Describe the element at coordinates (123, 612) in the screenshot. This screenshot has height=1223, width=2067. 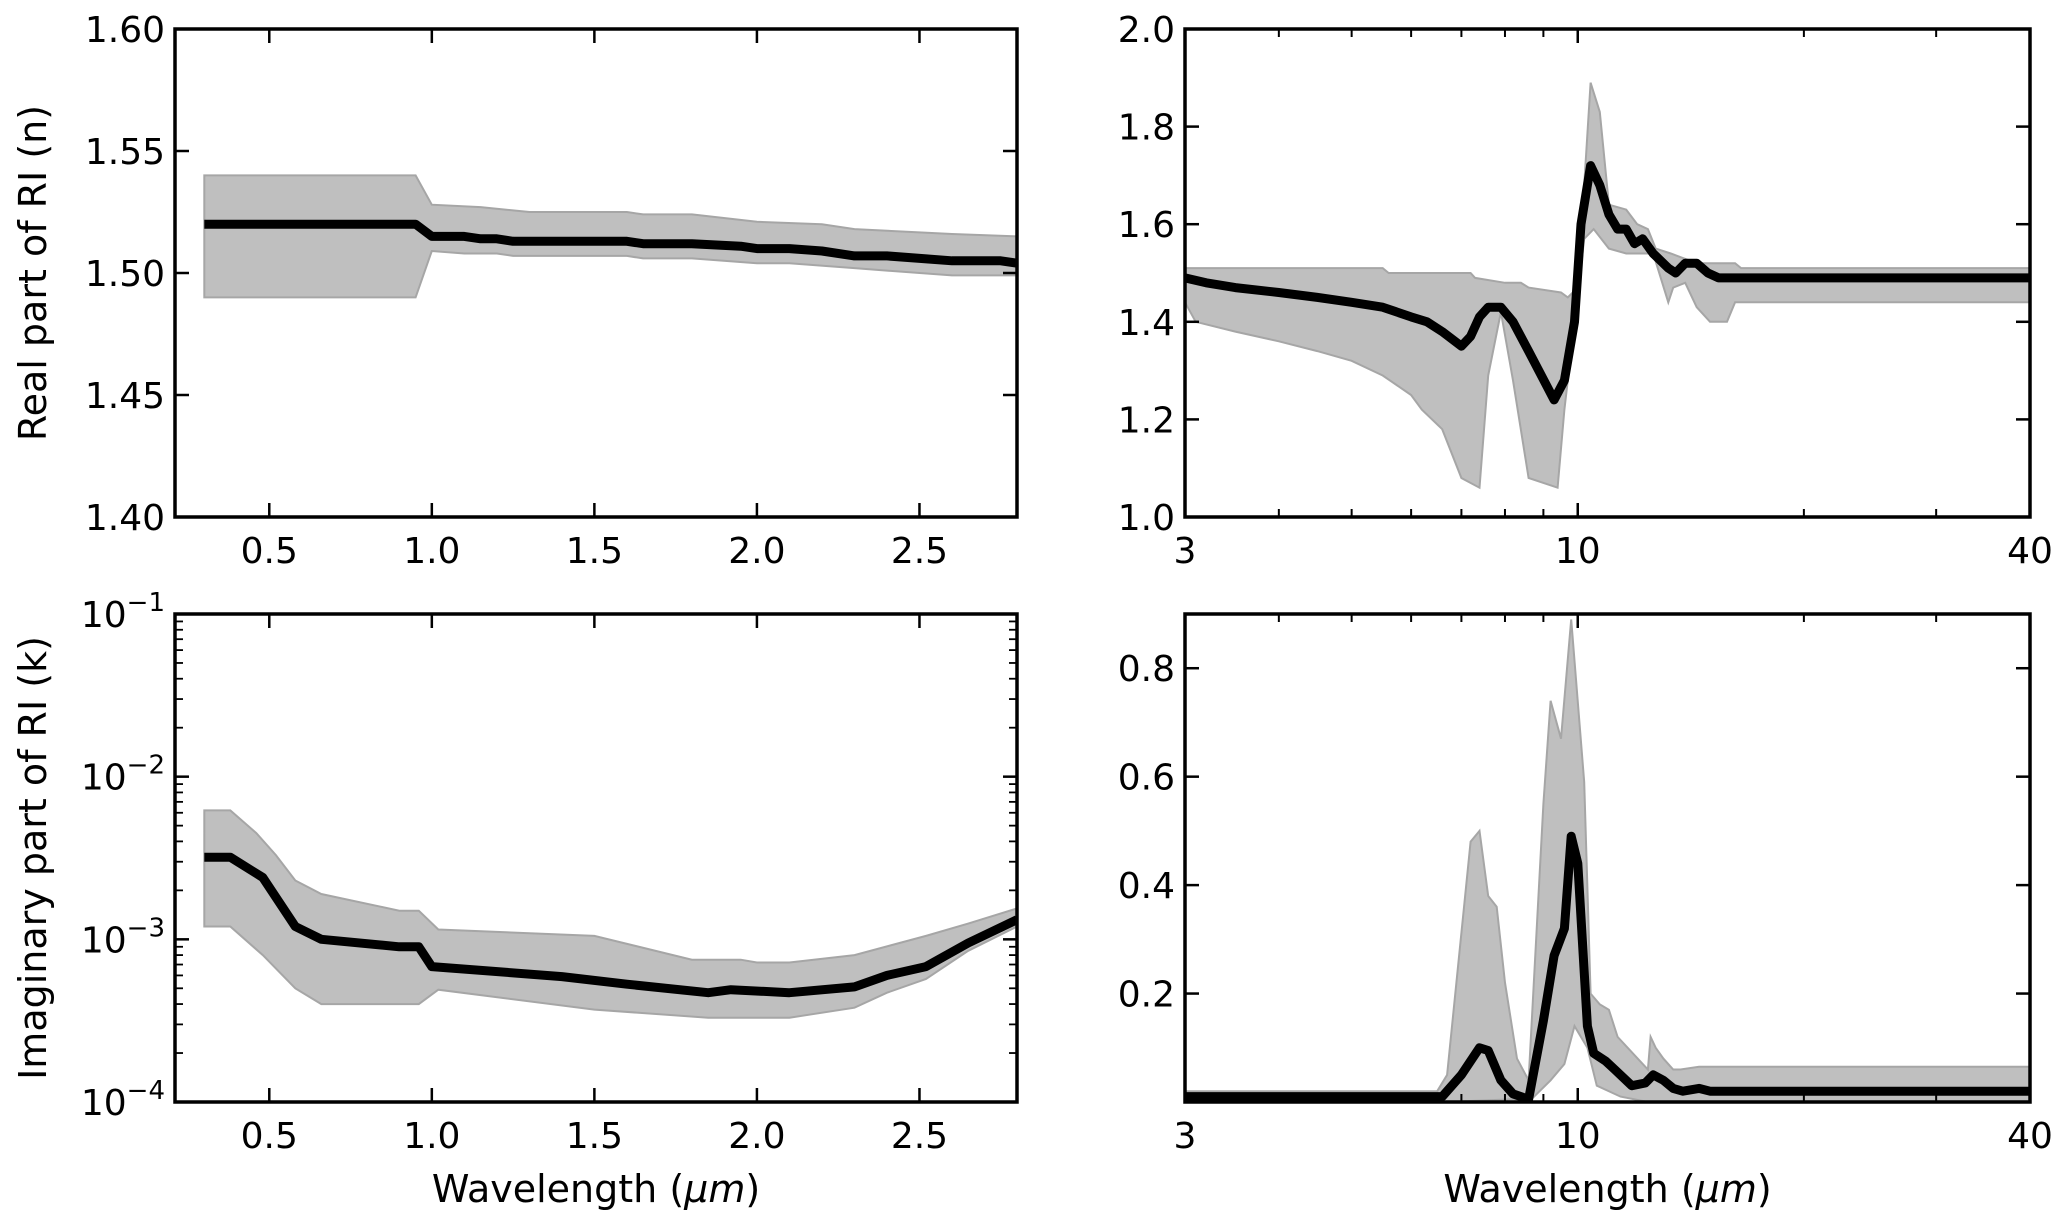
I see `y-tick-label: 10⁻¹` at that location.